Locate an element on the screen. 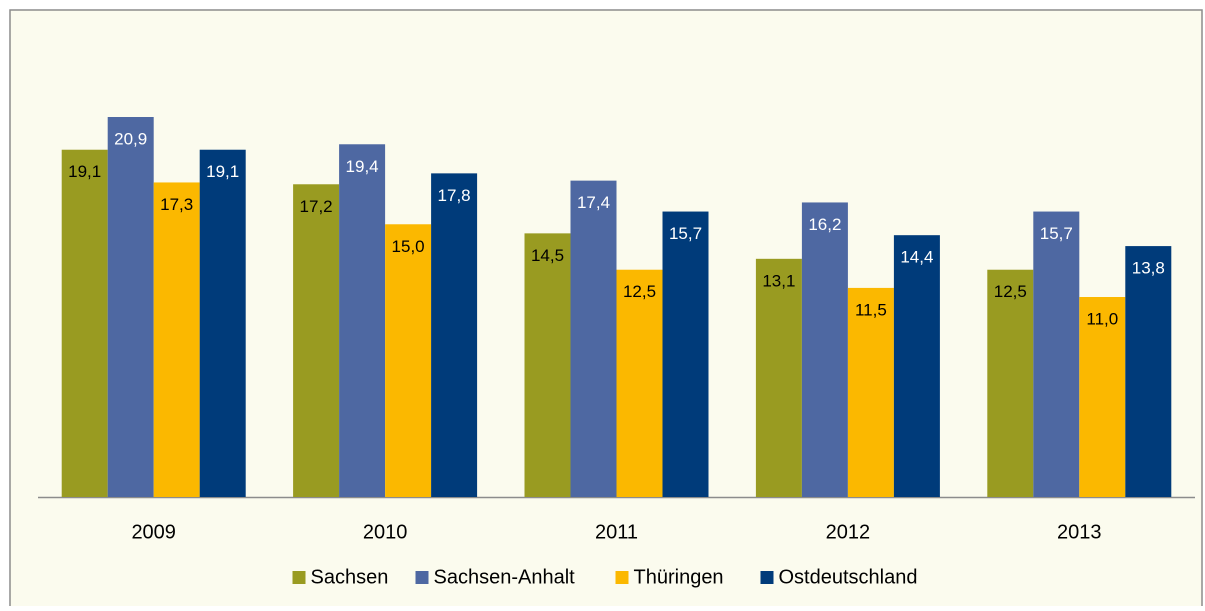  value-label: 17,3 is located at coordinates (176, 204).